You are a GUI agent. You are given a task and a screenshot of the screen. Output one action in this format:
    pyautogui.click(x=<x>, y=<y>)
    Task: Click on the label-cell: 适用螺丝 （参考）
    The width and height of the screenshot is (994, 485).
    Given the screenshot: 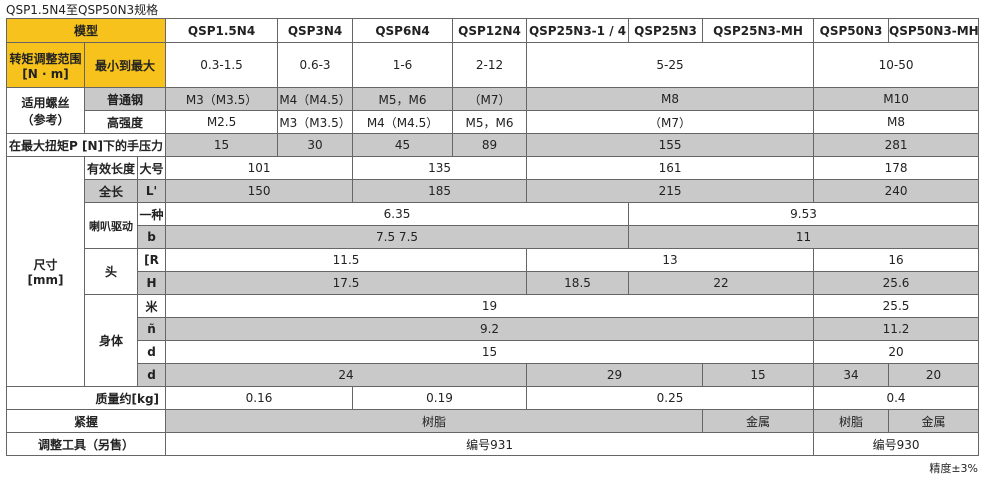 What is the action you would take?
    pyautogui.click(x=45, y=110)
    